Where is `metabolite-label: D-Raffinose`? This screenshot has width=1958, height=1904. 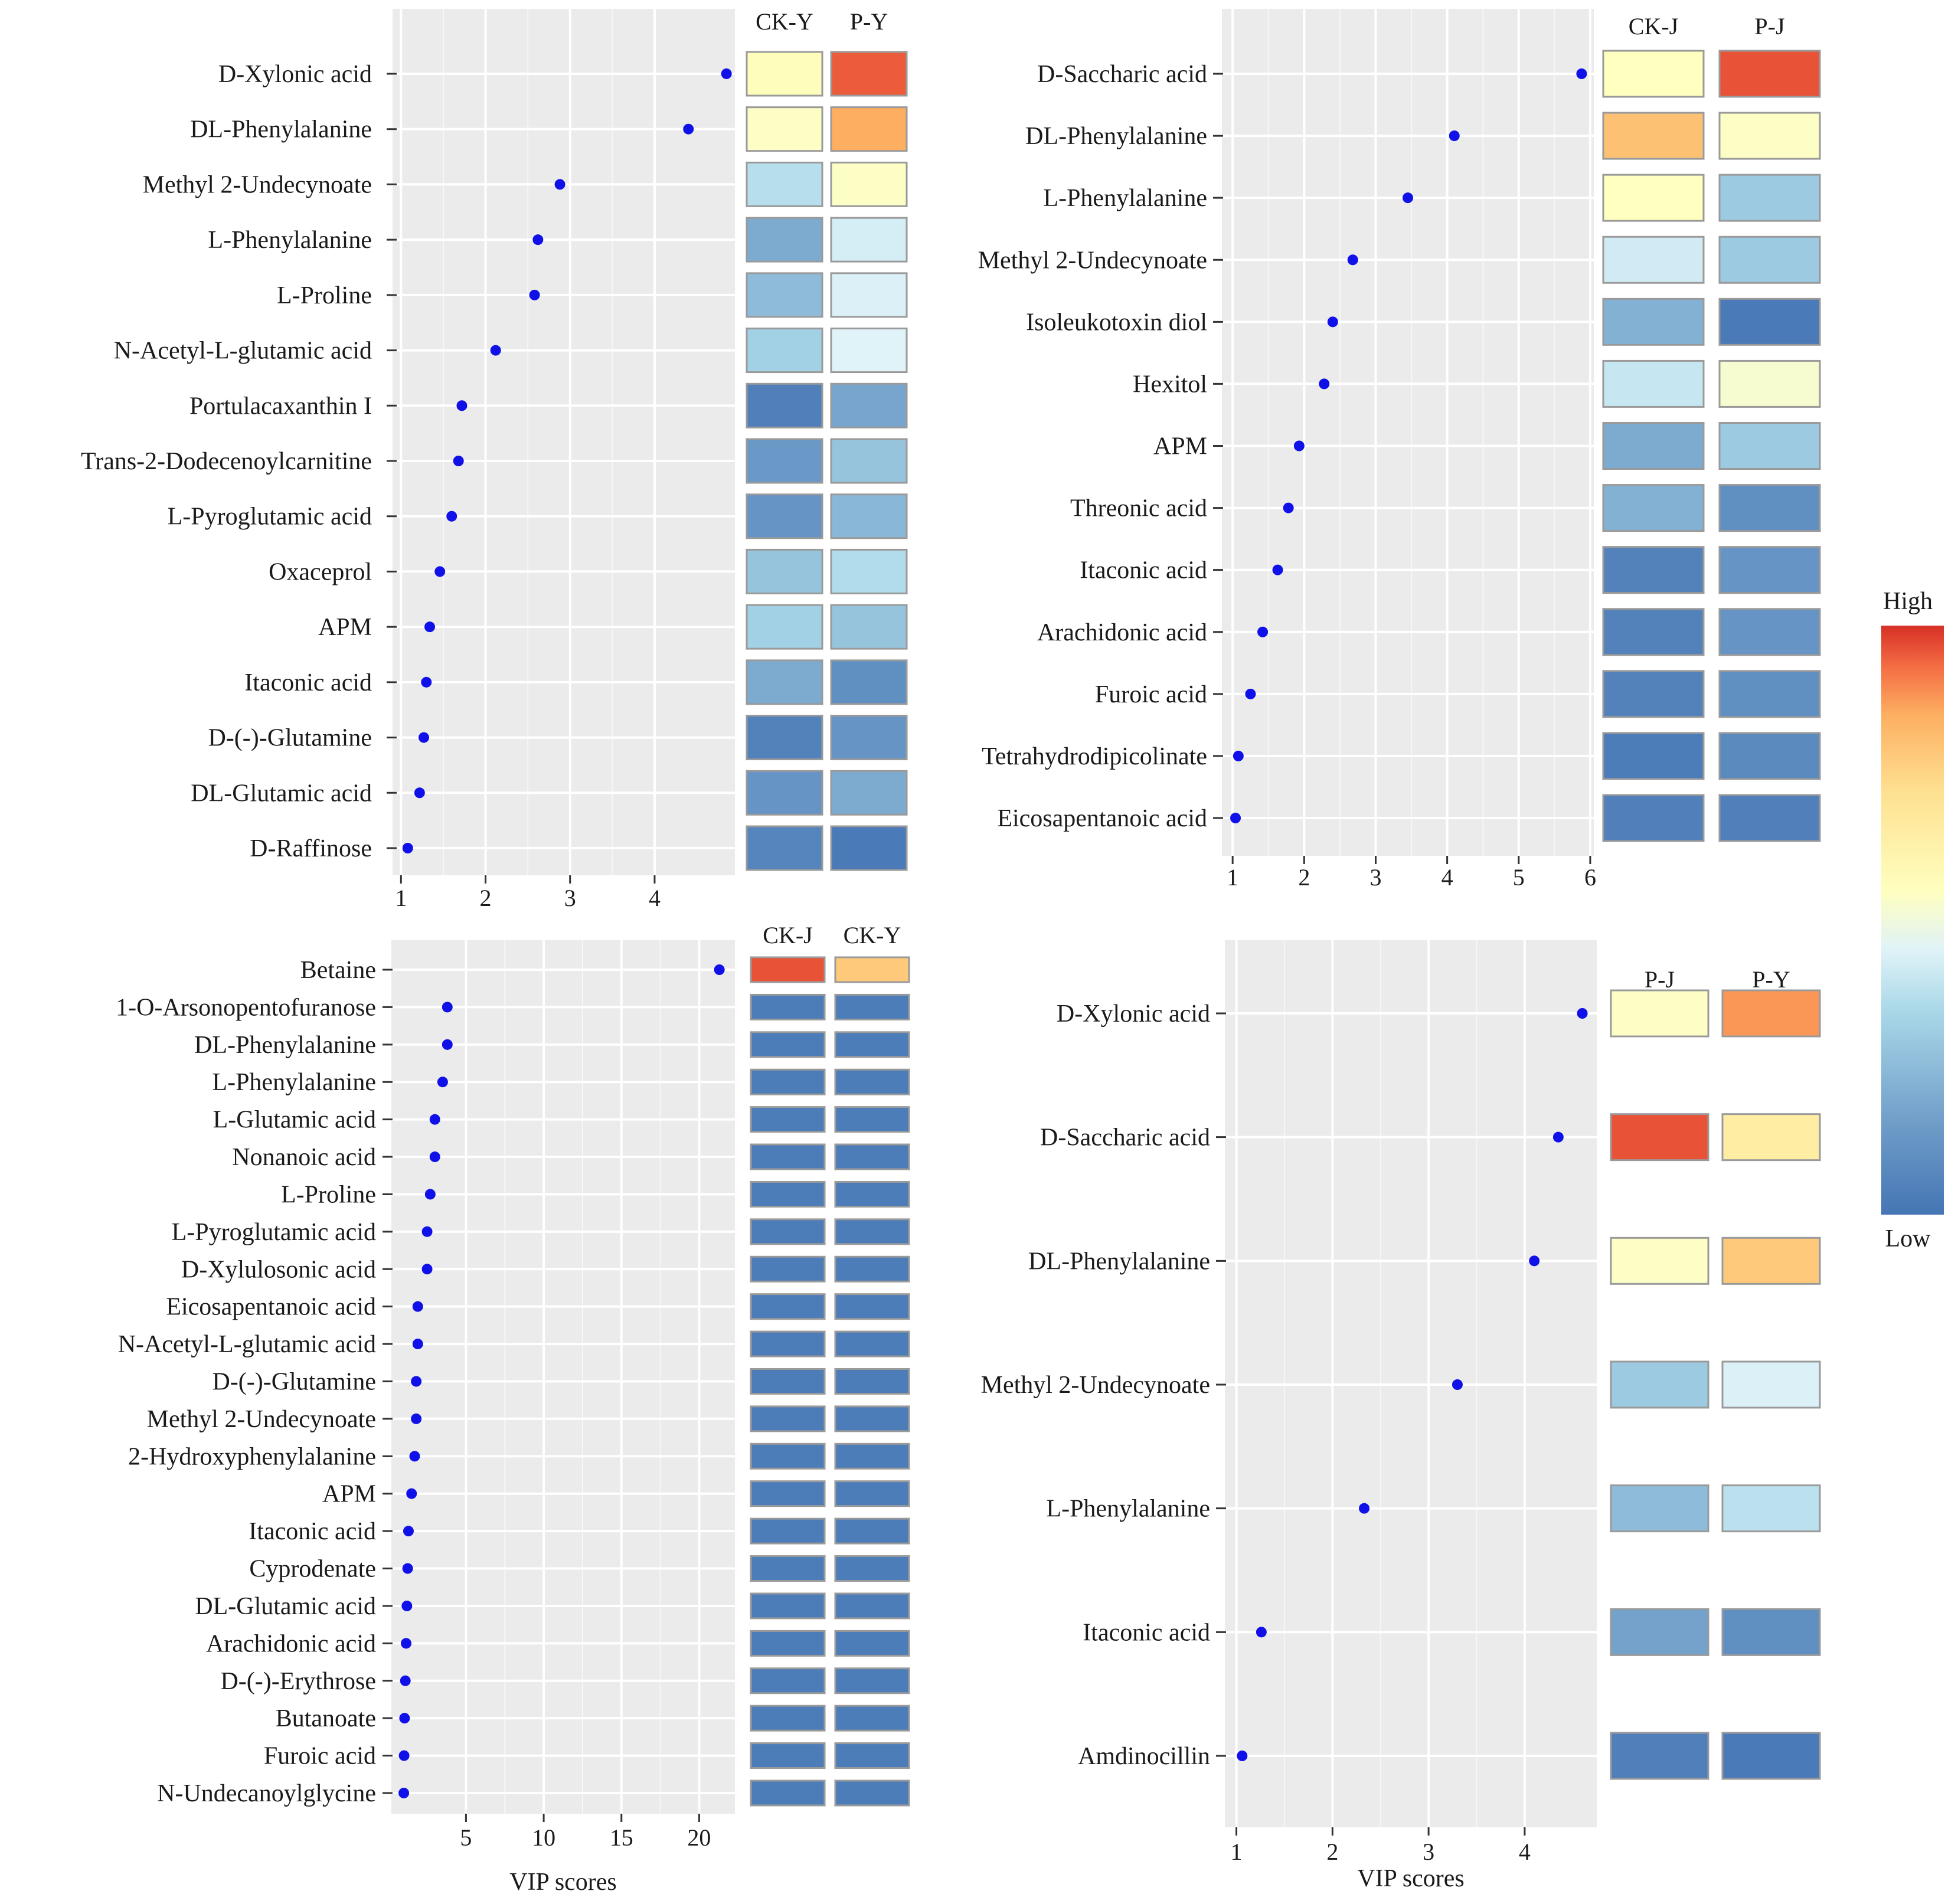
metabolite-label: D-Raffinose is located at coordinates (311, 848).